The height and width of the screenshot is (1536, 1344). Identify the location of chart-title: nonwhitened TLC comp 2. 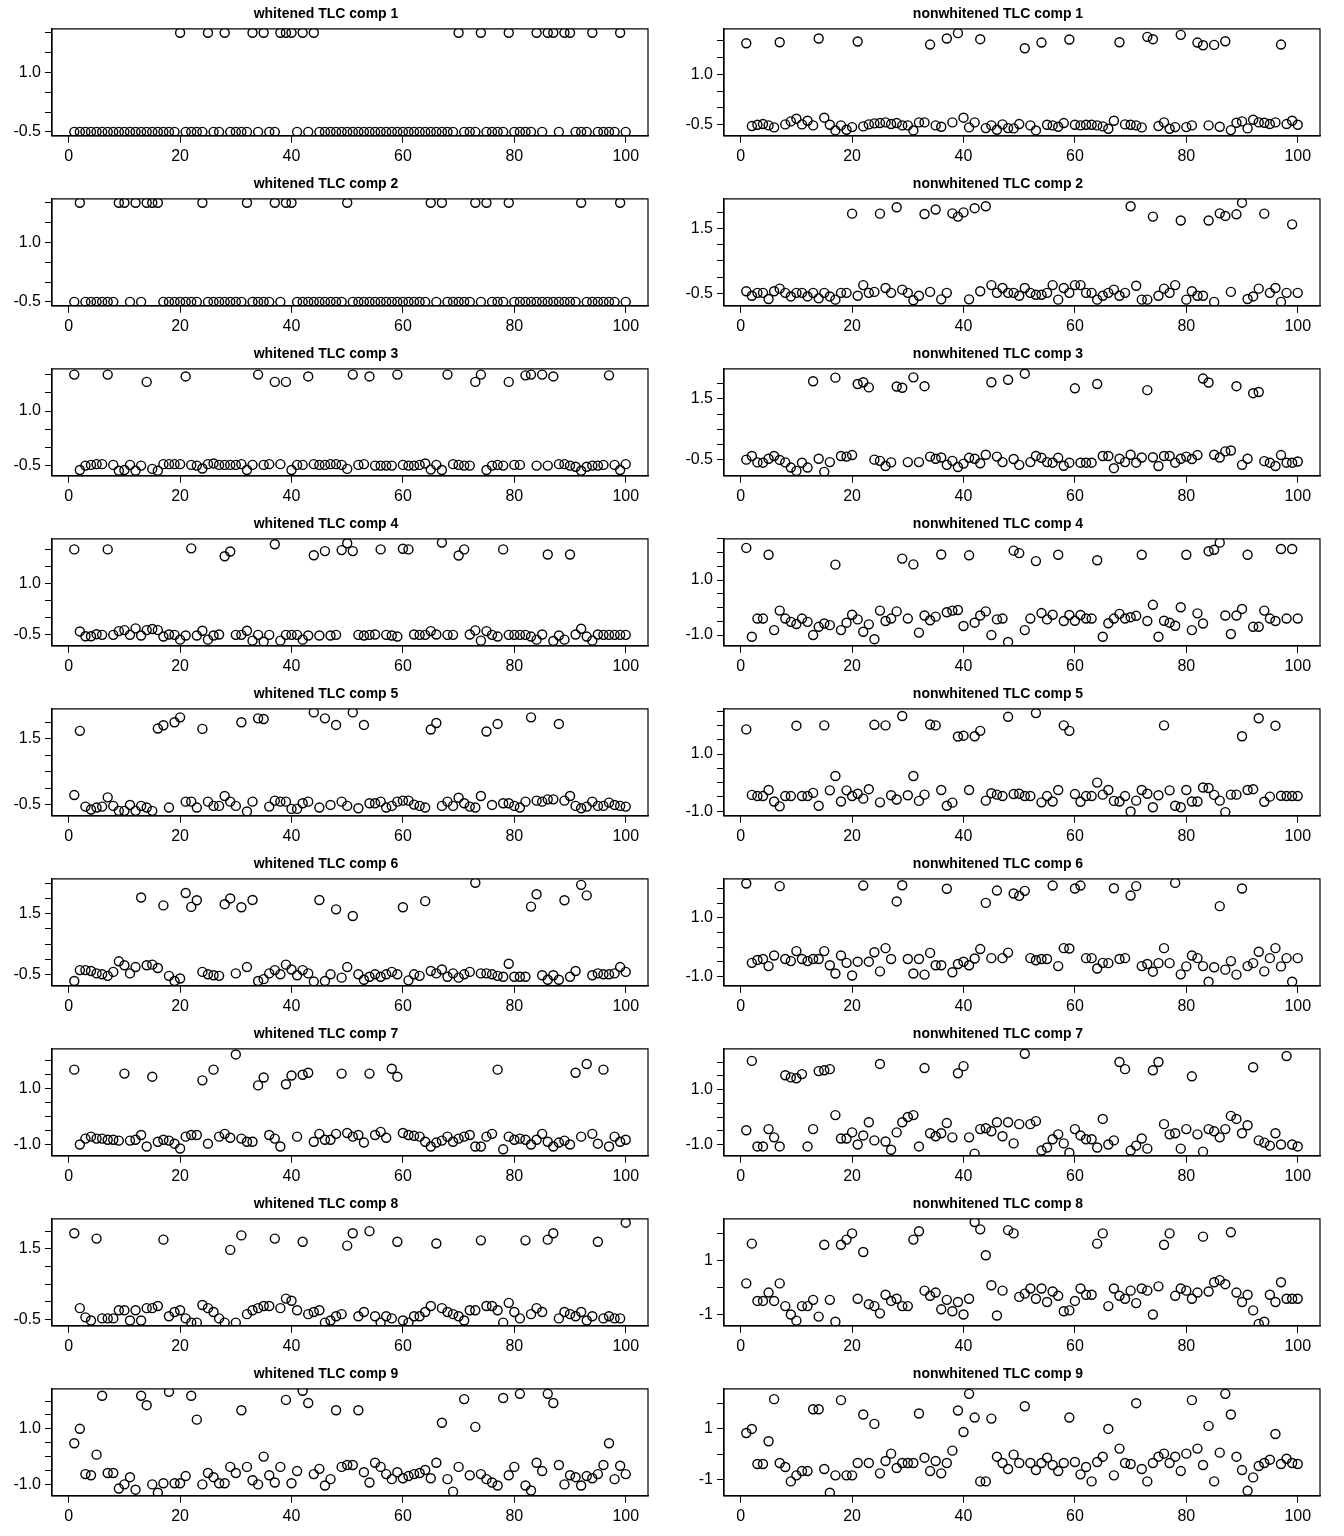
(998, 183).